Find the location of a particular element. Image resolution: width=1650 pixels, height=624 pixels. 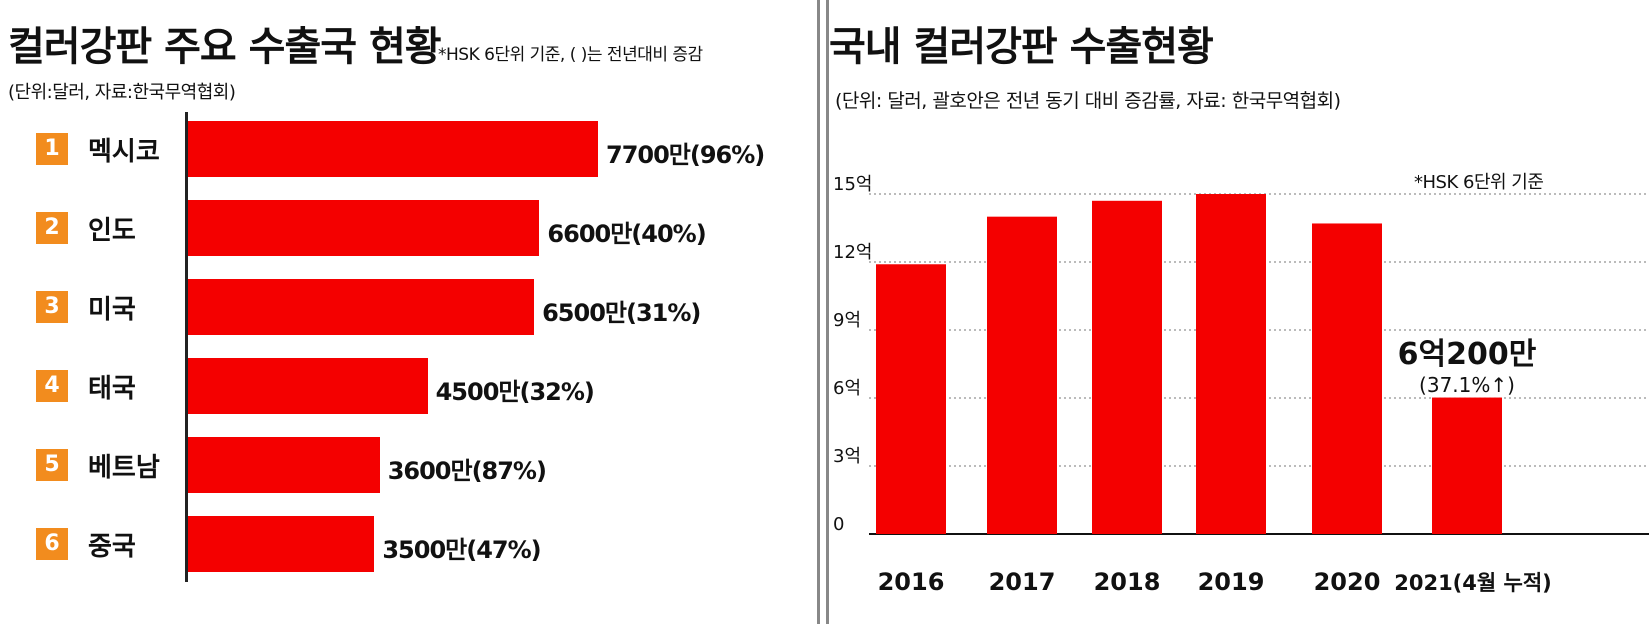

rank-badge: 1 is located at coordinates (52, 149).